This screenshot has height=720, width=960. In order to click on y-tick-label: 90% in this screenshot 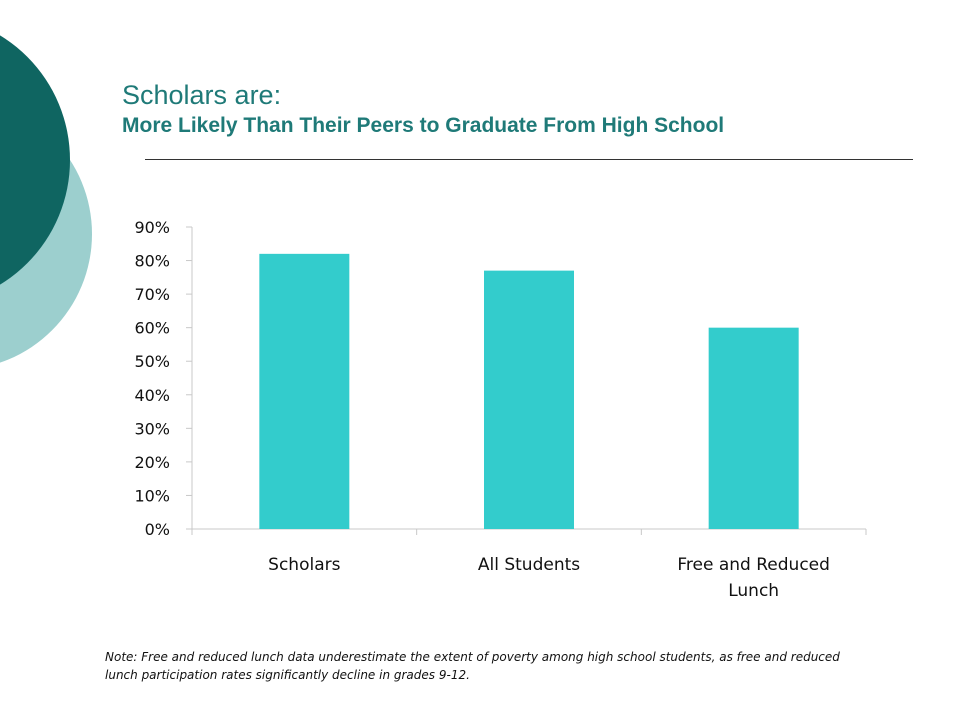, I will do `click(152, 227)`.